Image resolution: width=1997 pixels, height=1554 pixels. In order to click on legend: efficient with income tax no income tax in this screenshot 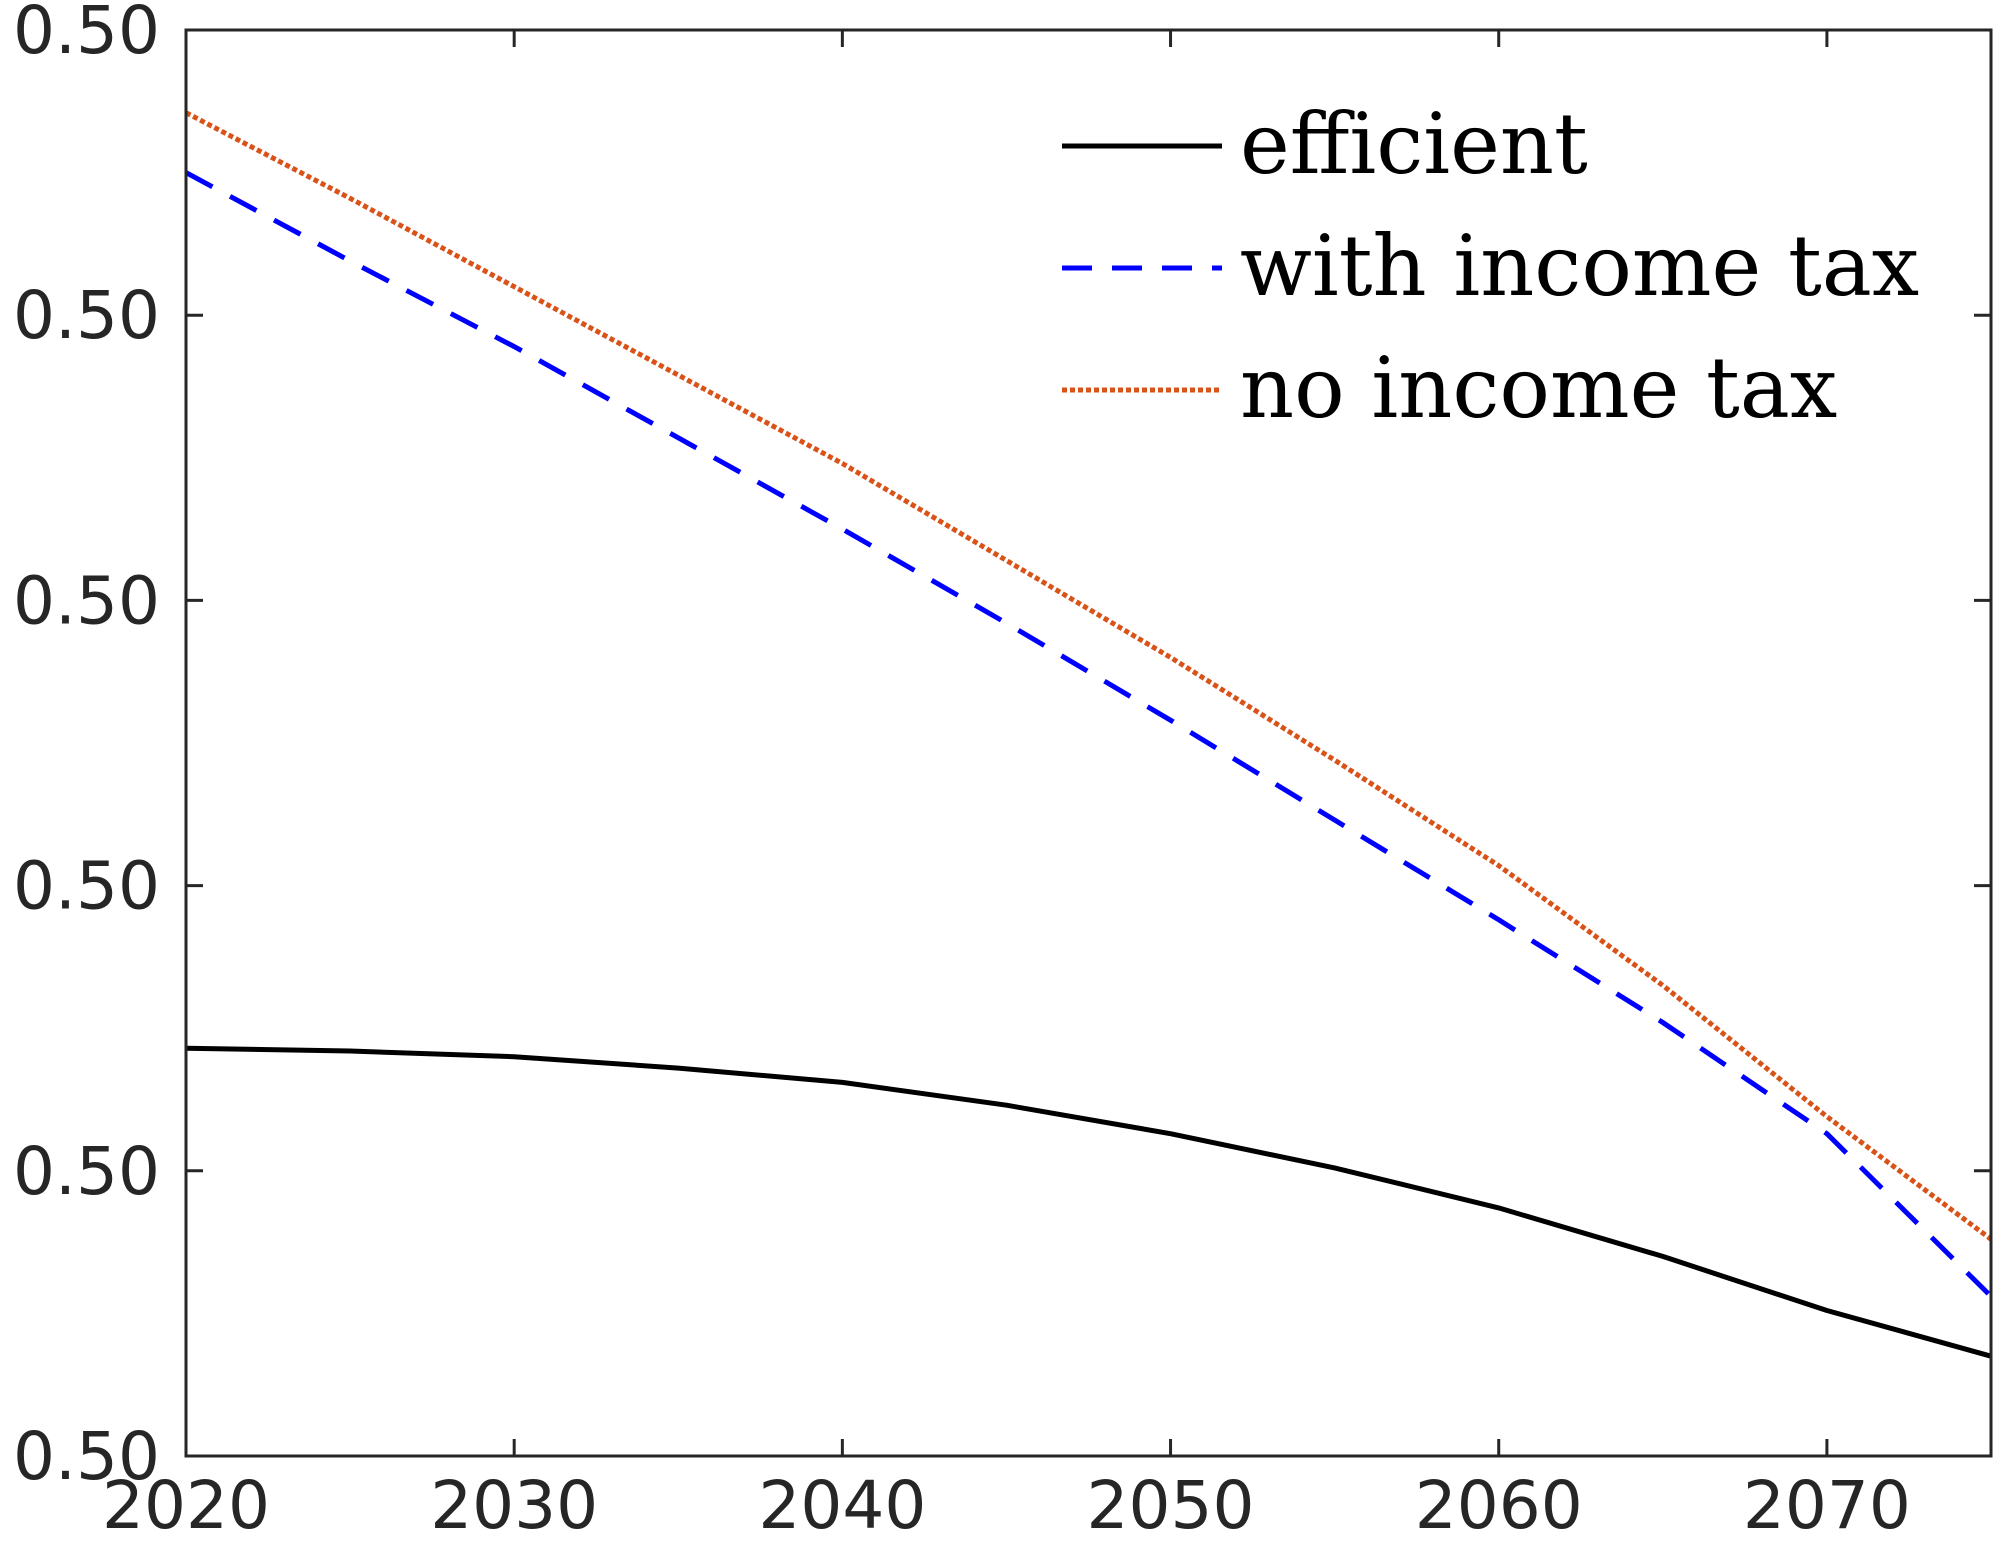, I will do `click(1490, 266)`.